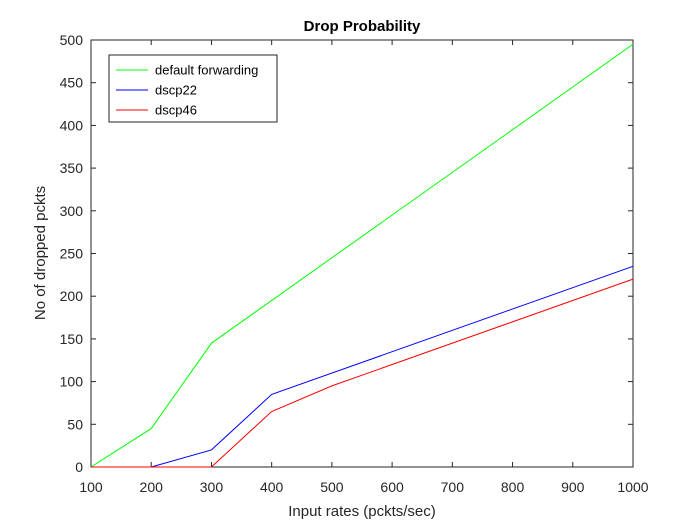 Image resolution: width=700 pixels, height=525 pixels. What do you see at coordinates (72, 296) in the screenshot?
I see `y-tick-label: 200` at bounding box center [72, 296].